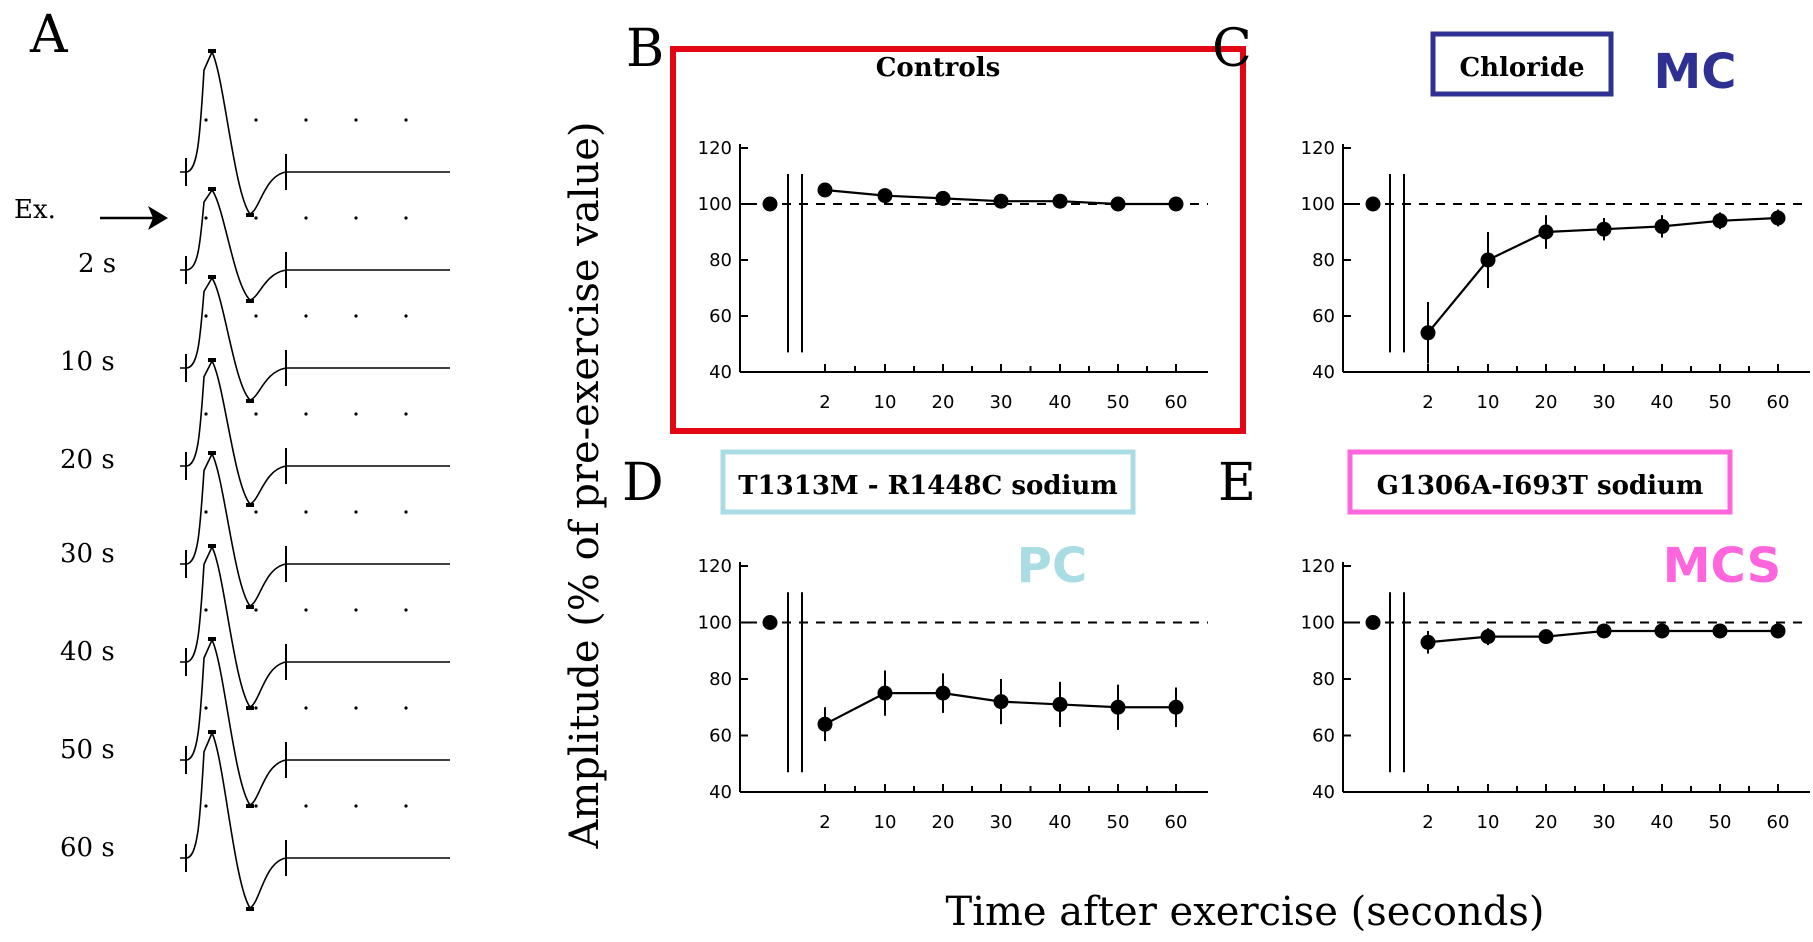 Image resolution: width=1813 pixels, height=942 pixels. What do you see at coordinates (1722, 566) in the screenshot?
I see `group-label: MCS` at bounding box center [1722, 566].